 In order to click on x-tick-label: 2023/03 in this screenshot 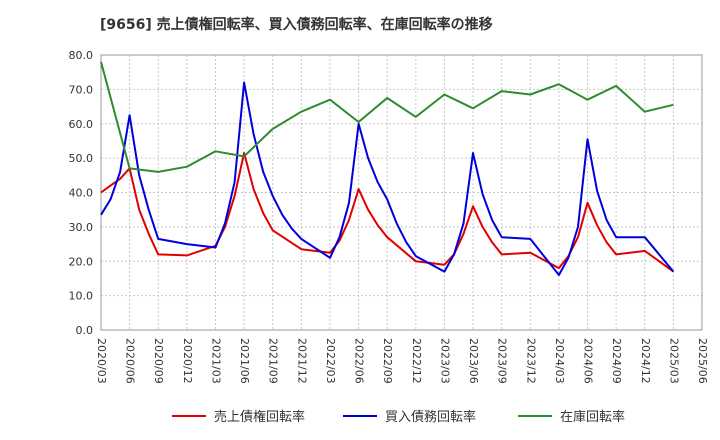, I will do `click(444, 361)`.